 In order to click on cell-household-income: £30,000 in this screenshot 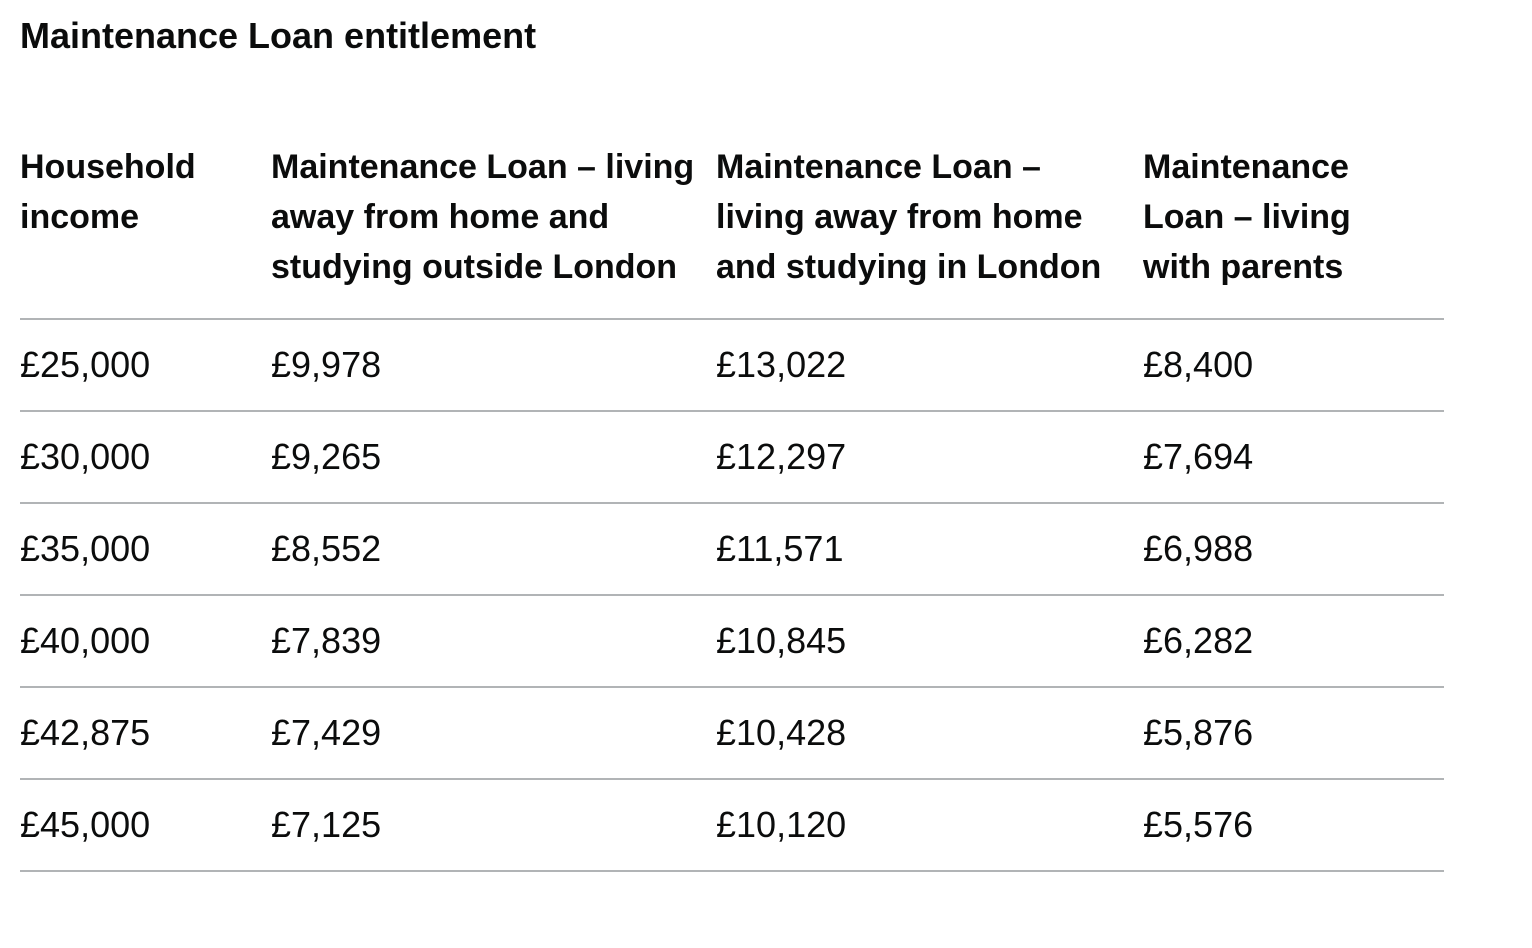, I will do `click(145, 457)`.